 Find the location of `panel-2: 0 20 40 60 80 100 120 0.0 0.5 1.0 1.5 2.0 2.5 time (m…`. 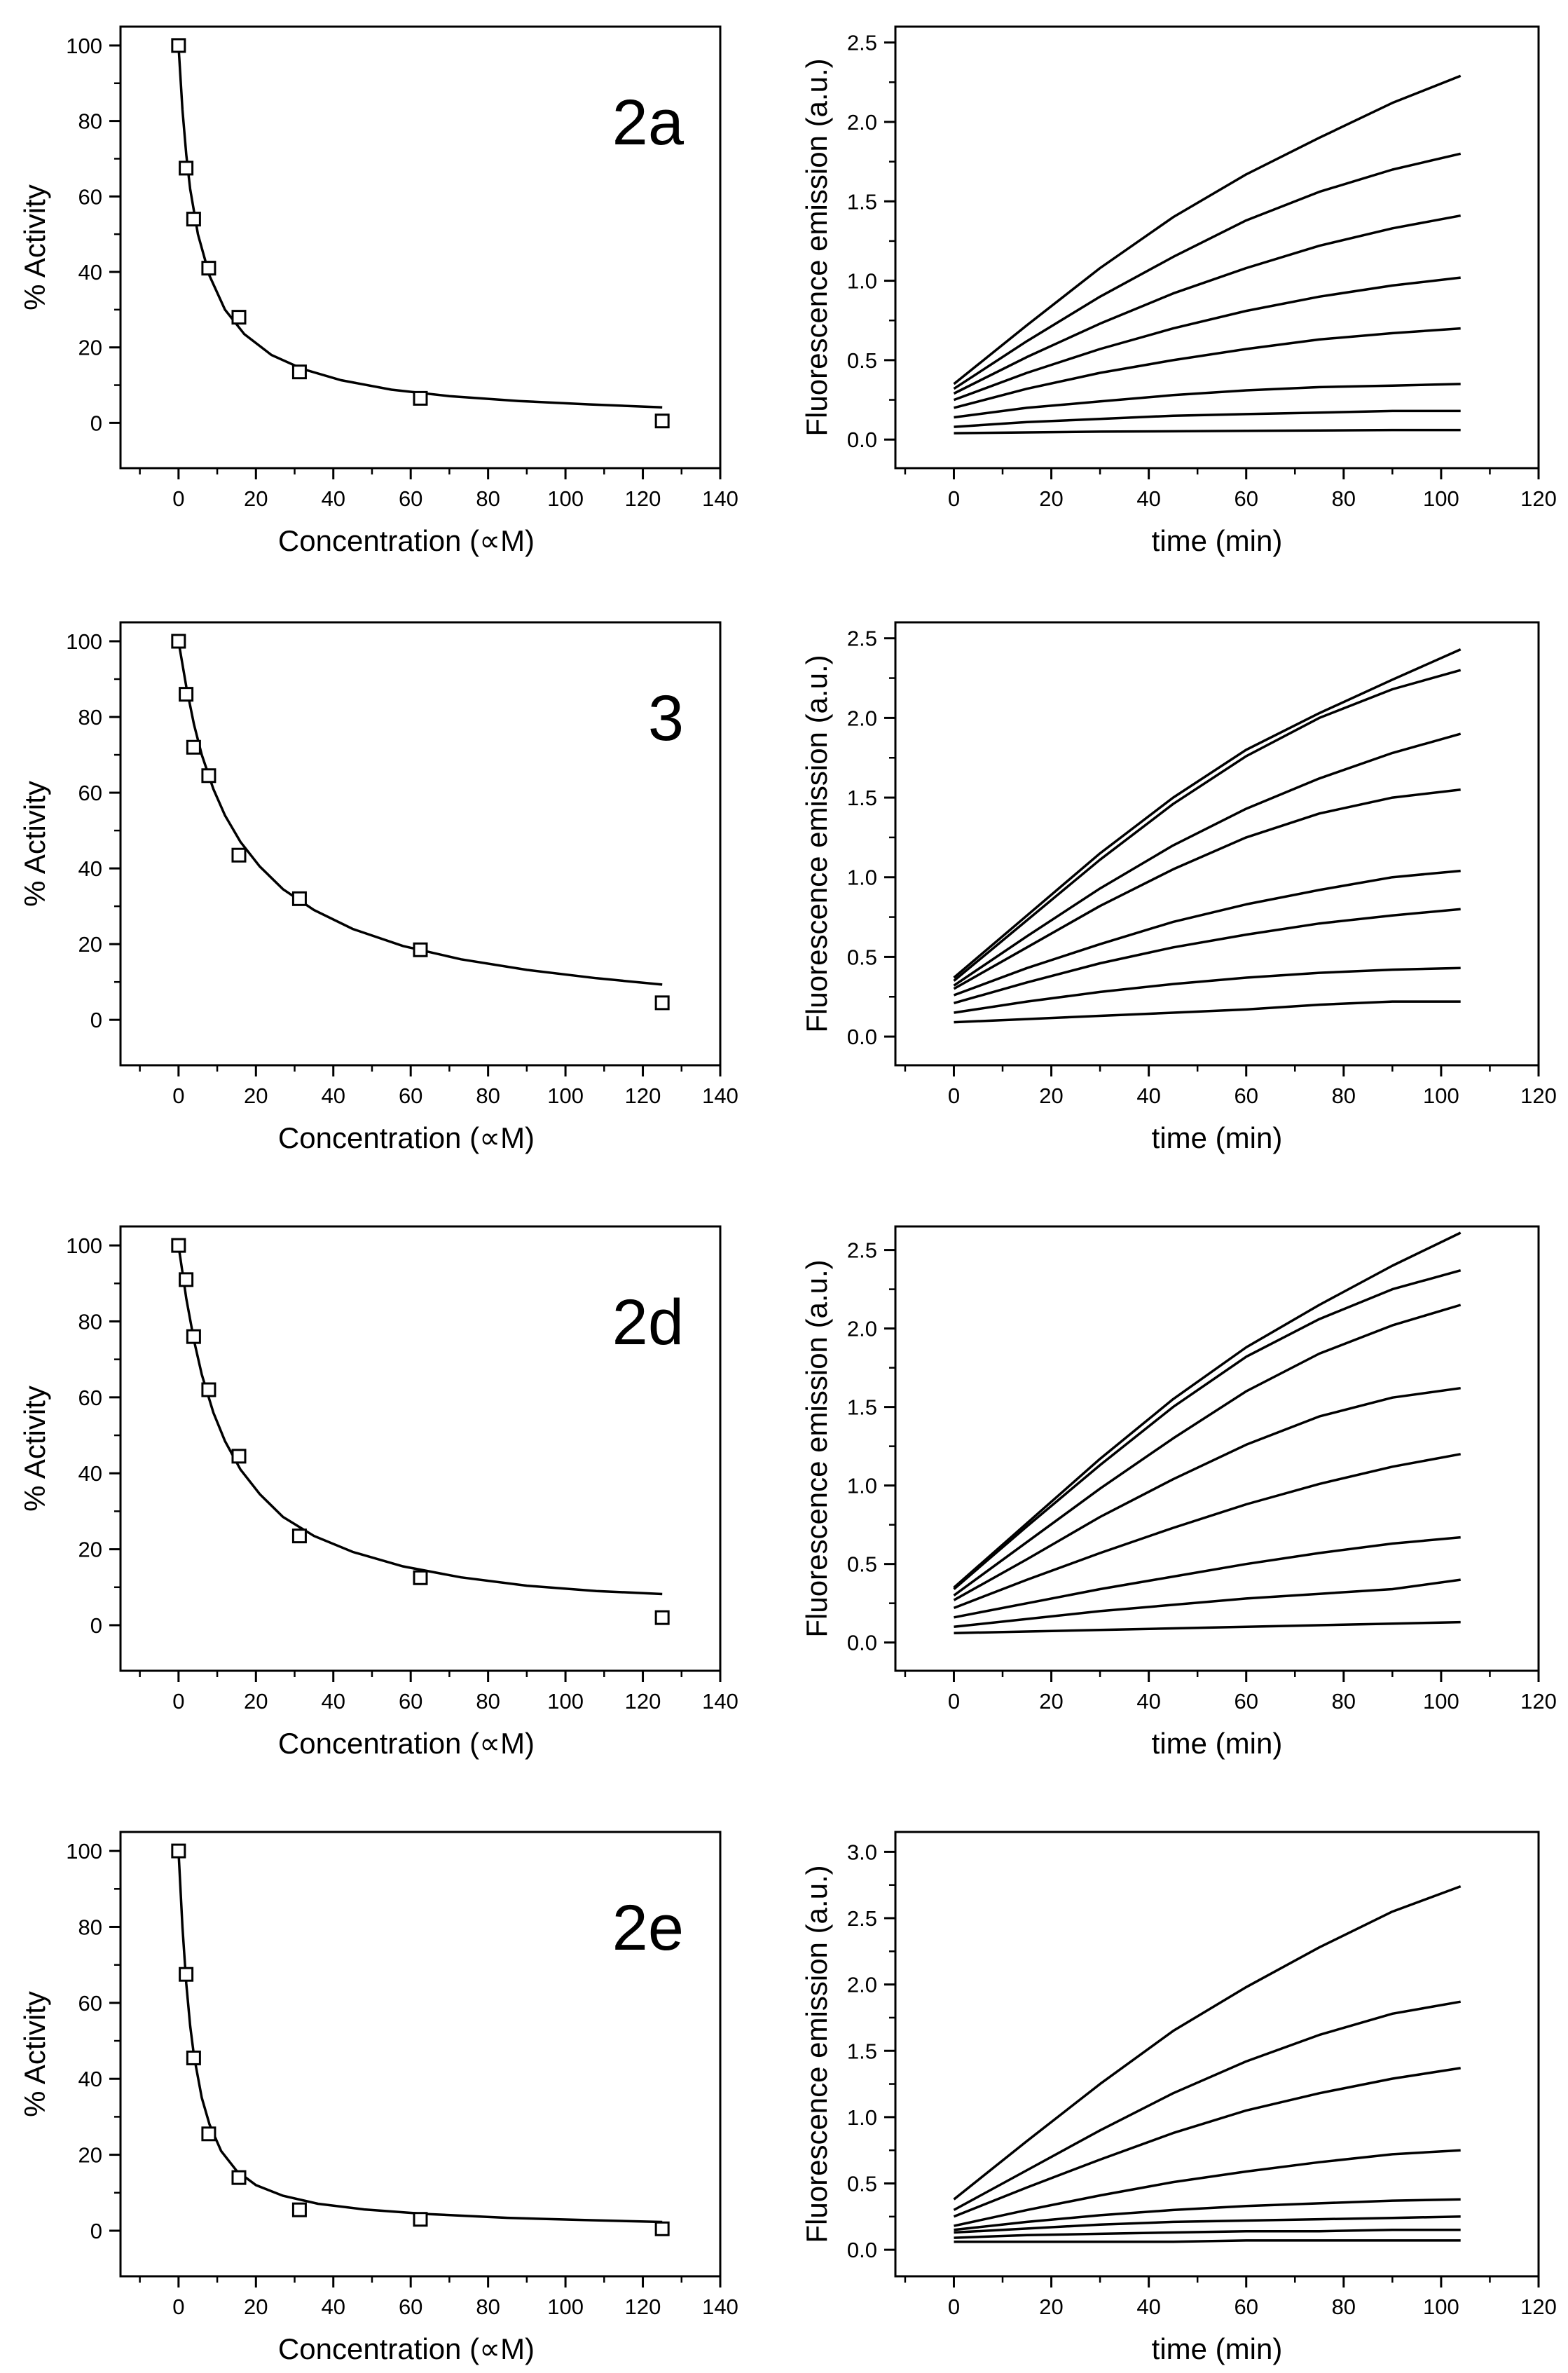

panel-2: 0 20 40 60 80 100 120 0.0 0.5 1.0 1.5 2.0 2.5 time (m… is located at coordinates (1178, 291).